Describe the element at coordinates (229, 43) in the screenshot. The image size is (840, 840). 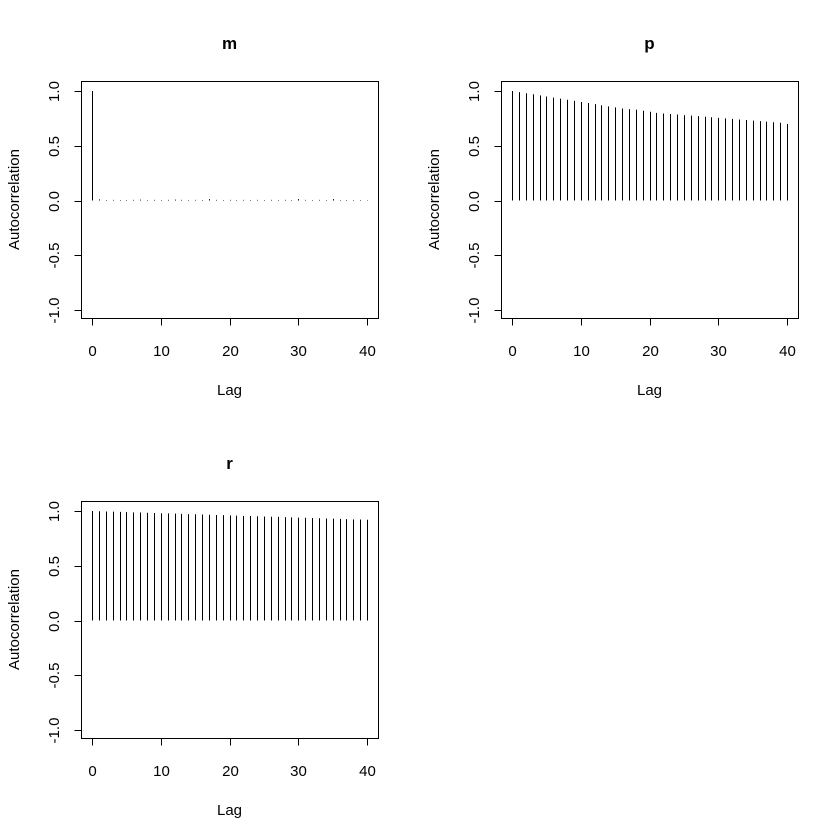
I see `chart-title: m` at that location.